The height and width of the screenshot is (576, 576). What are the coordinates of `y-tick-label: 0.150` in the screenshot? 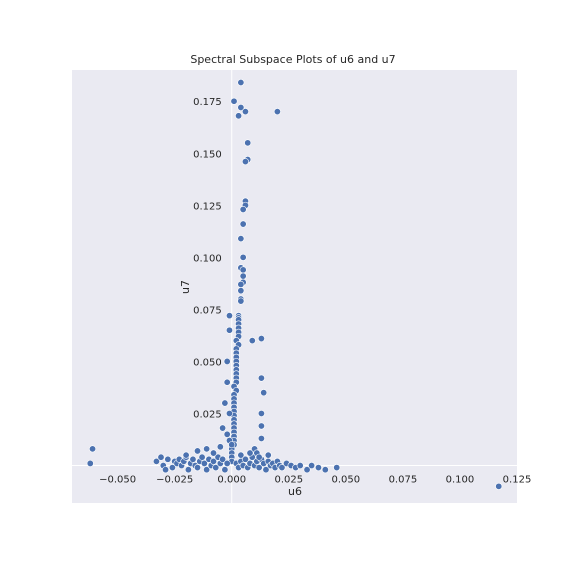 It's located at (207, 154).